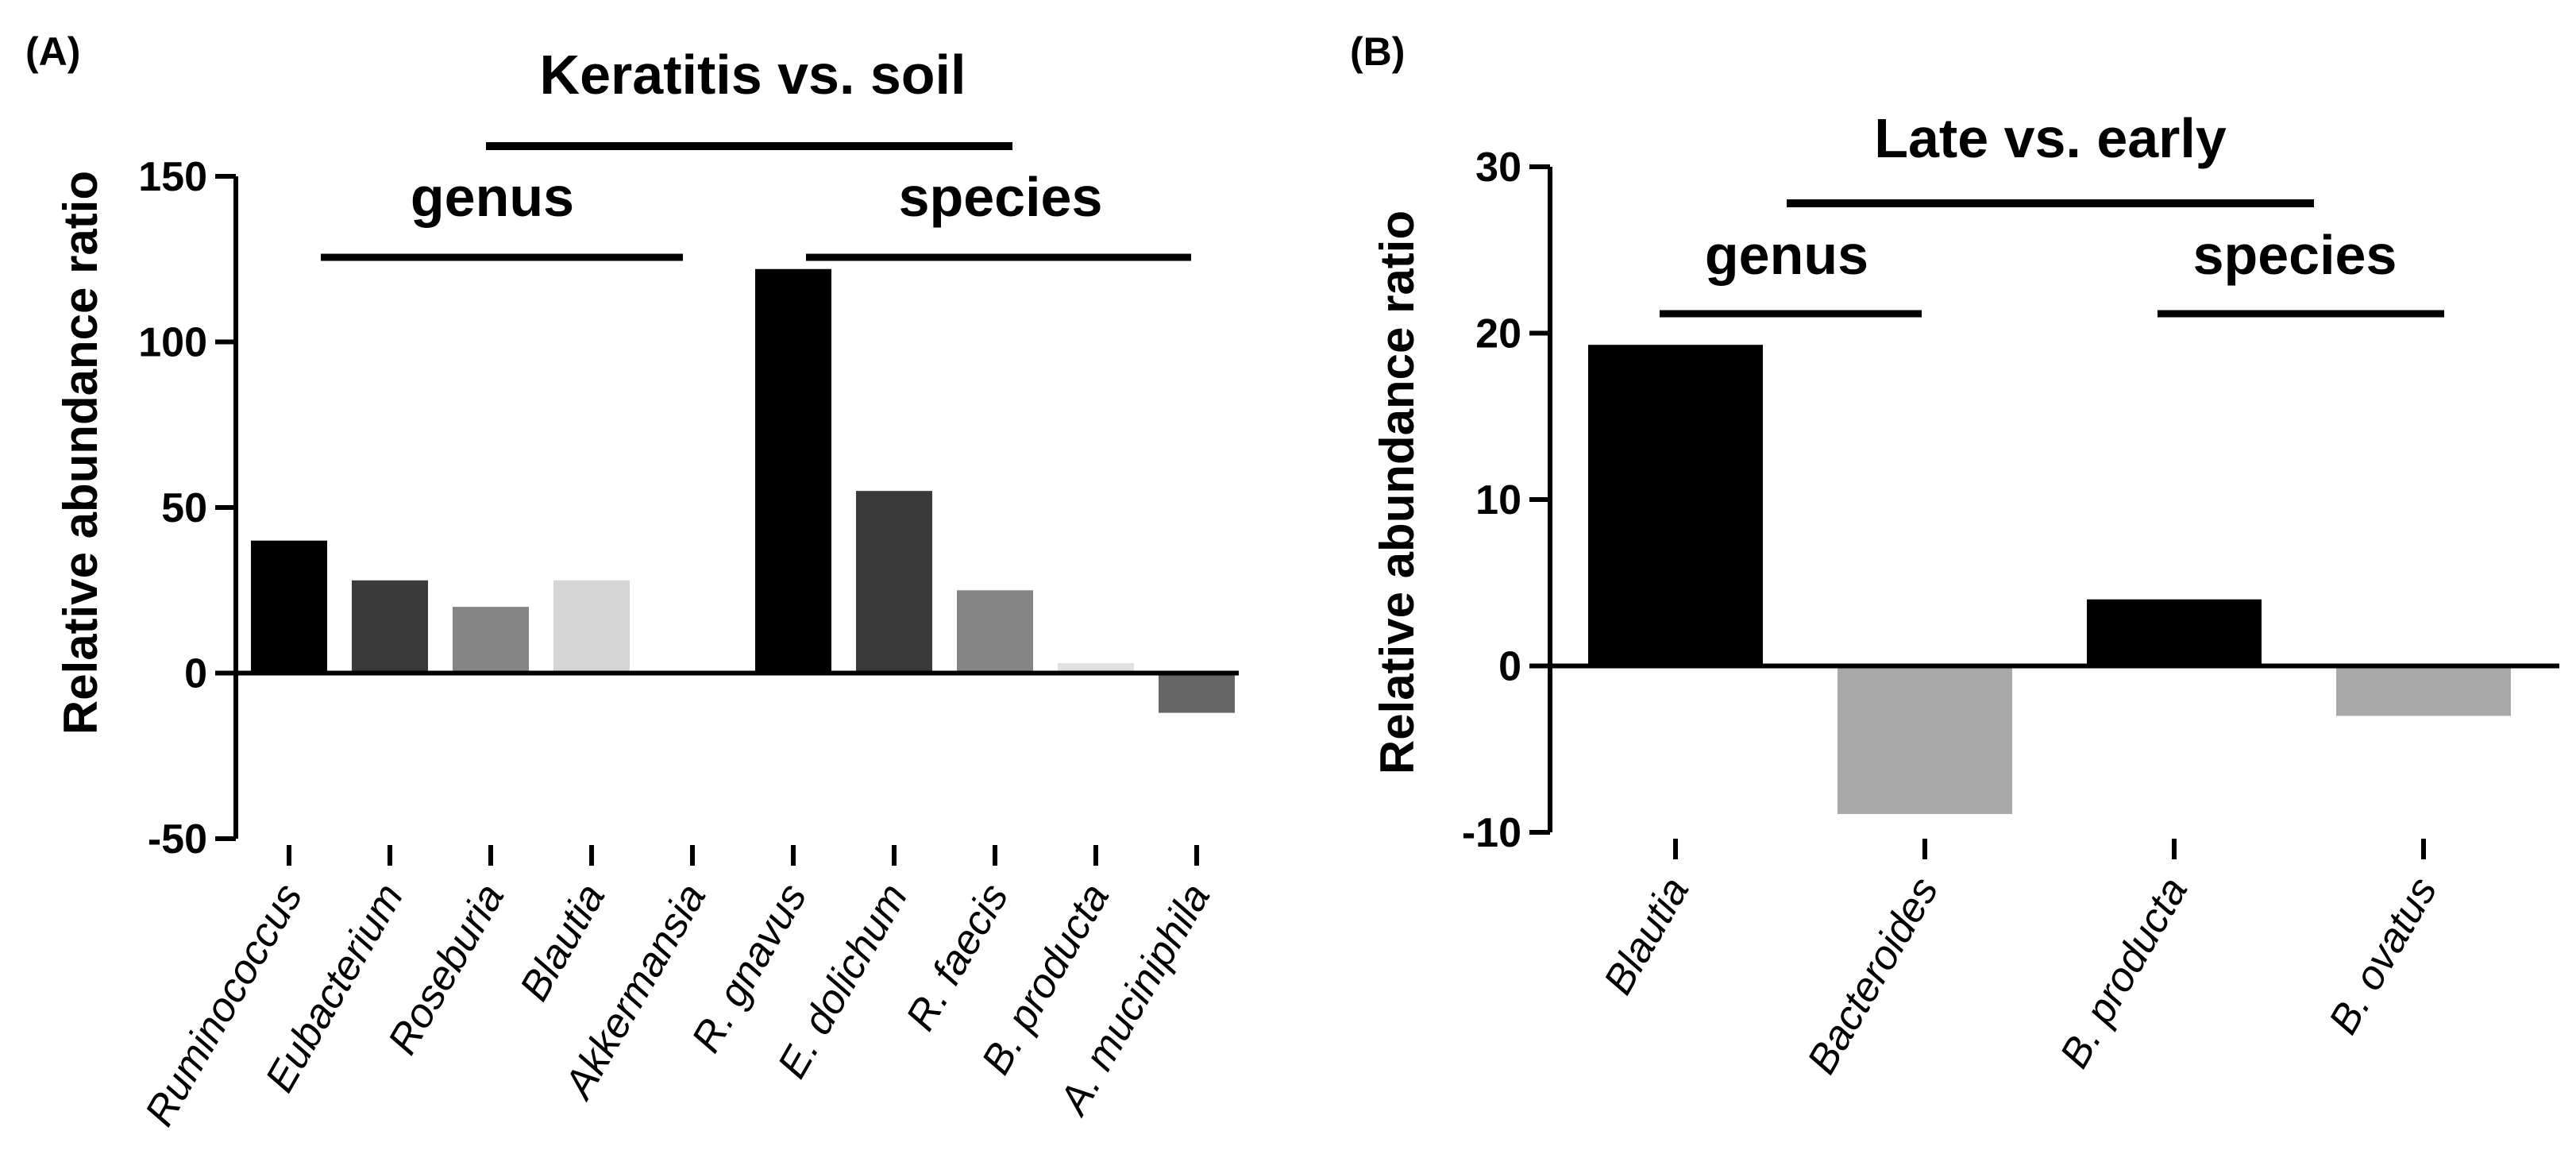 The height and width of the screenshot is (1150, 2576). Describe the element at coordinates (52, 51) in the screenshot. I see `panel-a-label: (A)` at that location.